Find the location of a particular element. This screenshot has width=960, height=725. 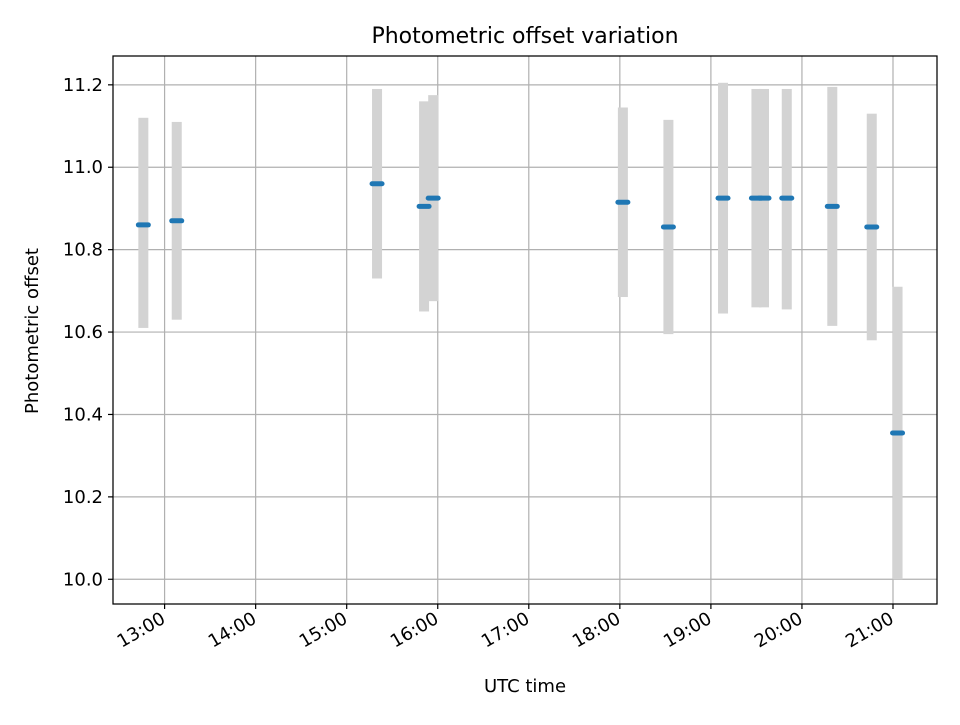

y-axis-ticks: 10.0 10.2 10.4 10.6 10.8 11.0 11.2 is located at coordinates (88, 332).